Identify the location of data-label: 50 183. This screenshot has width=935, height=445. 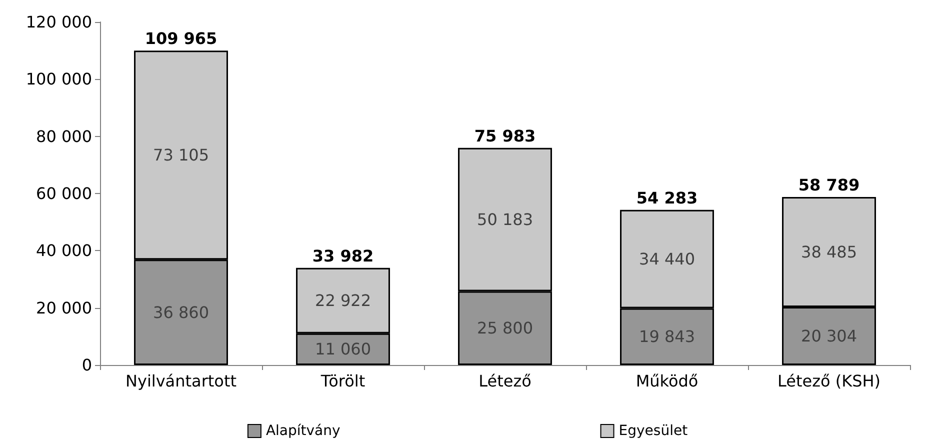
(505, 220).